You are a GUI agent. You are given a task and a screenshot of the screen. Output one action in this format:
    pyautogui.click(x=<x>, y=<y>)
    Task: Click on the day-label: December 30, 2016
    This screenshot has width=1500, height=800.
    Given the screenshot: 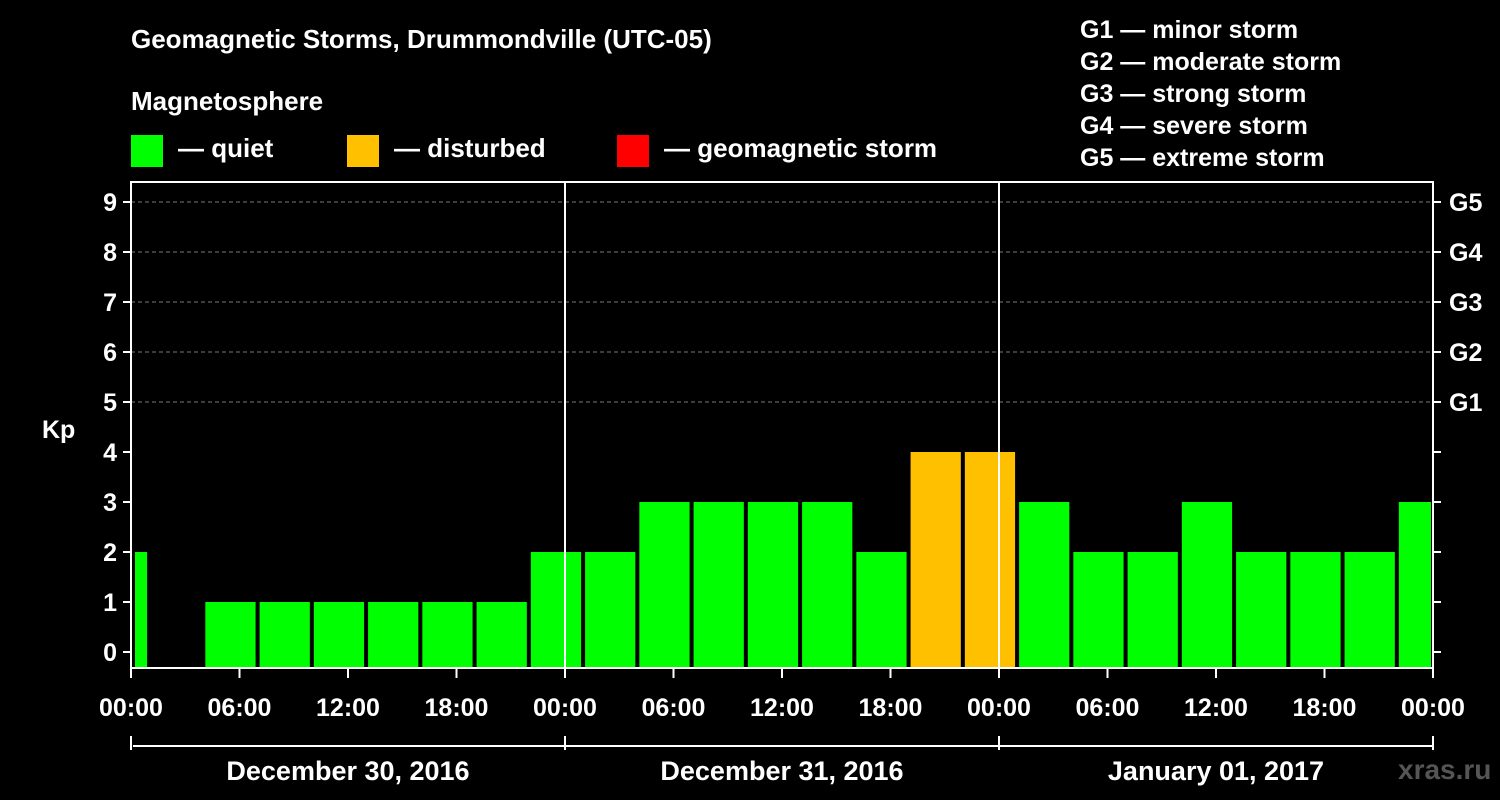 What is the action you would take?
    pyautogui.click(x=347, y=771)
    